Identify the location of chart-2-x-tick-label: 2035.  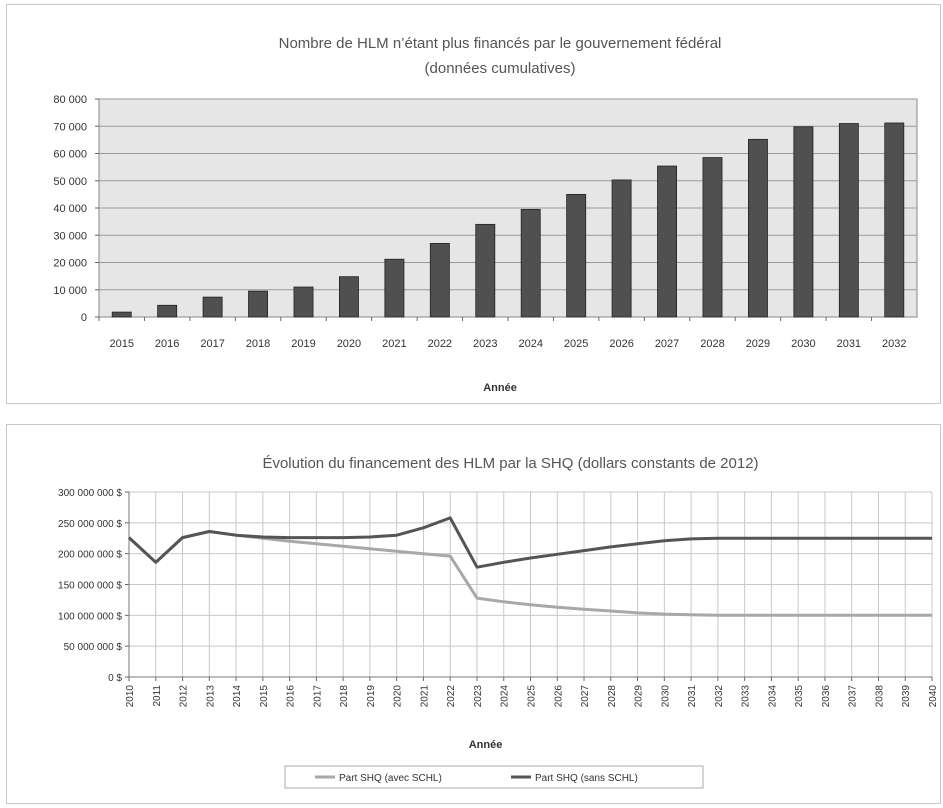
(799, 696).